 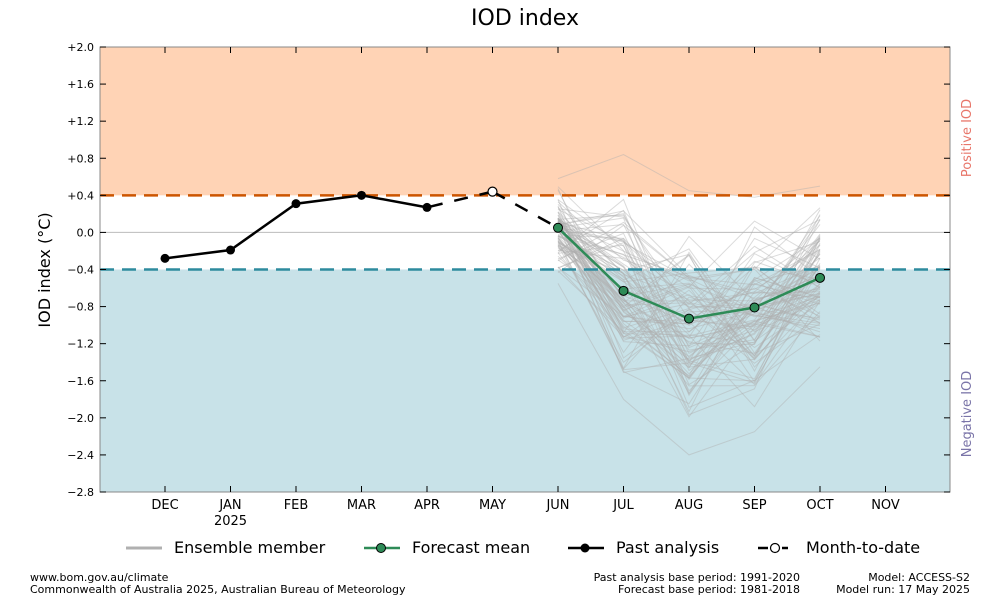 I want to click on footer-website: www.bom.gov.au/climate, so click(x=99, y=577).